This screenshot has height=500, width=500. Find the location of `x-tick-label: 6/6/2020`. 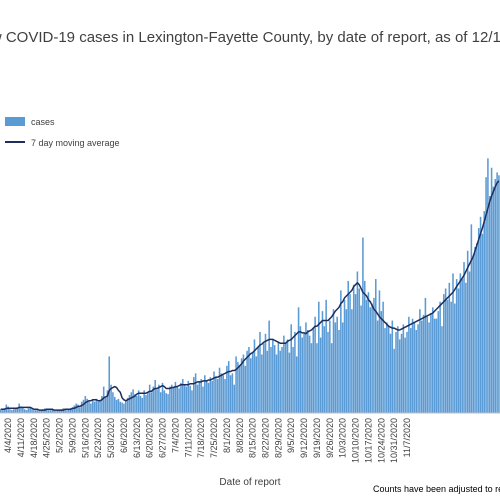

x-tick-label: 6/6/2020 is located at coordinates (124, 435).